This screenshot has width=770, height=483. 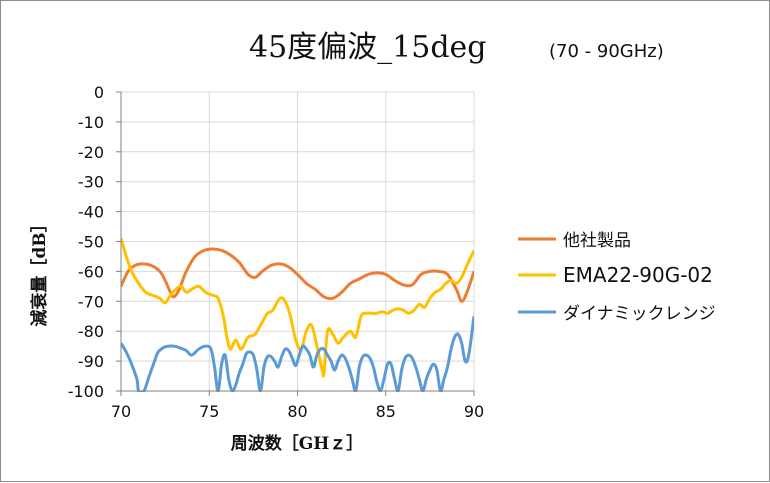 What do you see at coordinates (209, 411) in the screenshot?
I see `x-tick-label: 75` at bounding box center [209, 411].